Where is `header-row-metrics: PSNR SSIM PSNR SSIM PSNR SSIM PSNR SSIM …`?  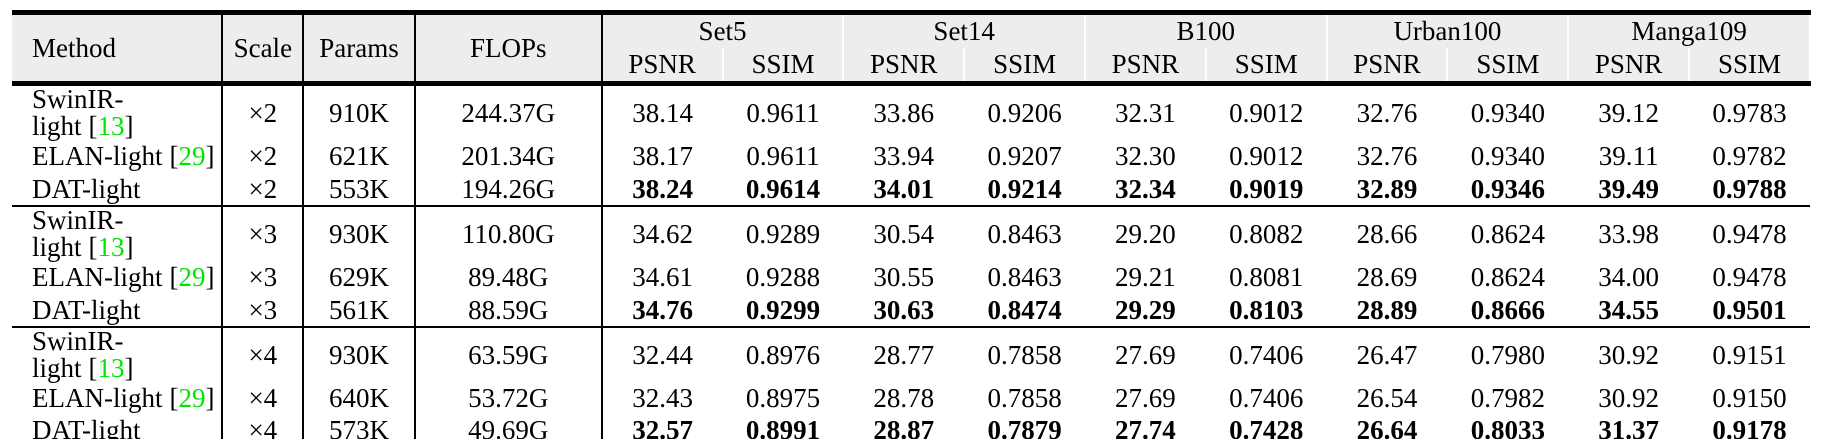 header-row-metrics: PSNR SSIM PSNR SSIM PSNR SSIM PSNR SSIM … is located at coordinates (911, 66).